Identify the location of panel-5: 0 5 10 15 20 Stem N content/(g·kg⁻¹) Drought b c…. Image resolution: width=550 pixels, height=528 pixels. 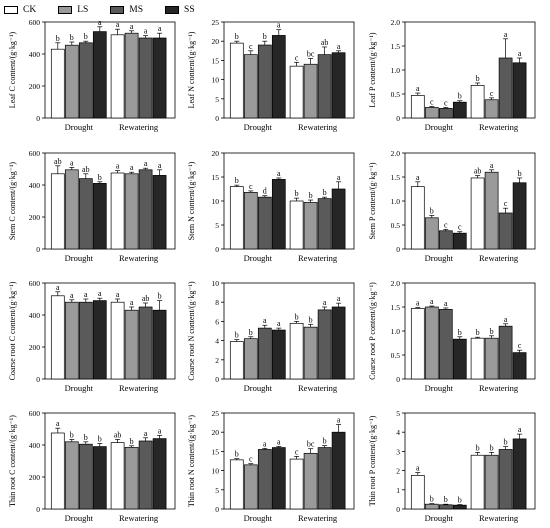
(271, 206).